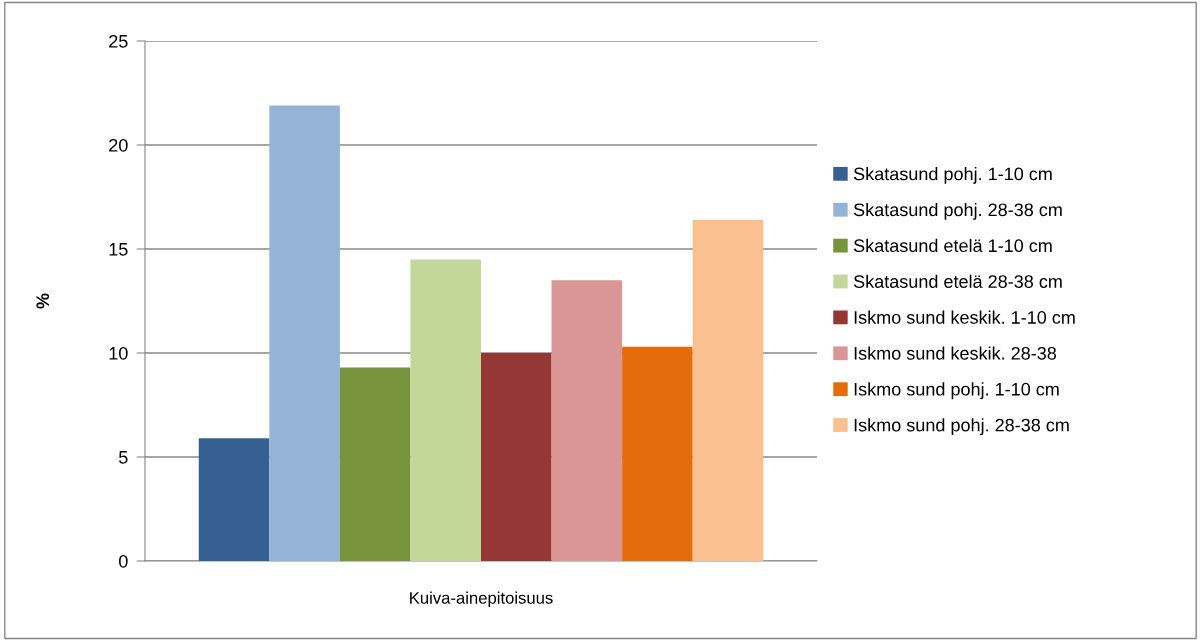 This screenshot has height=641, width=1201. Describe the element at coordinates (118, 145) in the screenshot. I see `y-tick-label: 20` at that location.